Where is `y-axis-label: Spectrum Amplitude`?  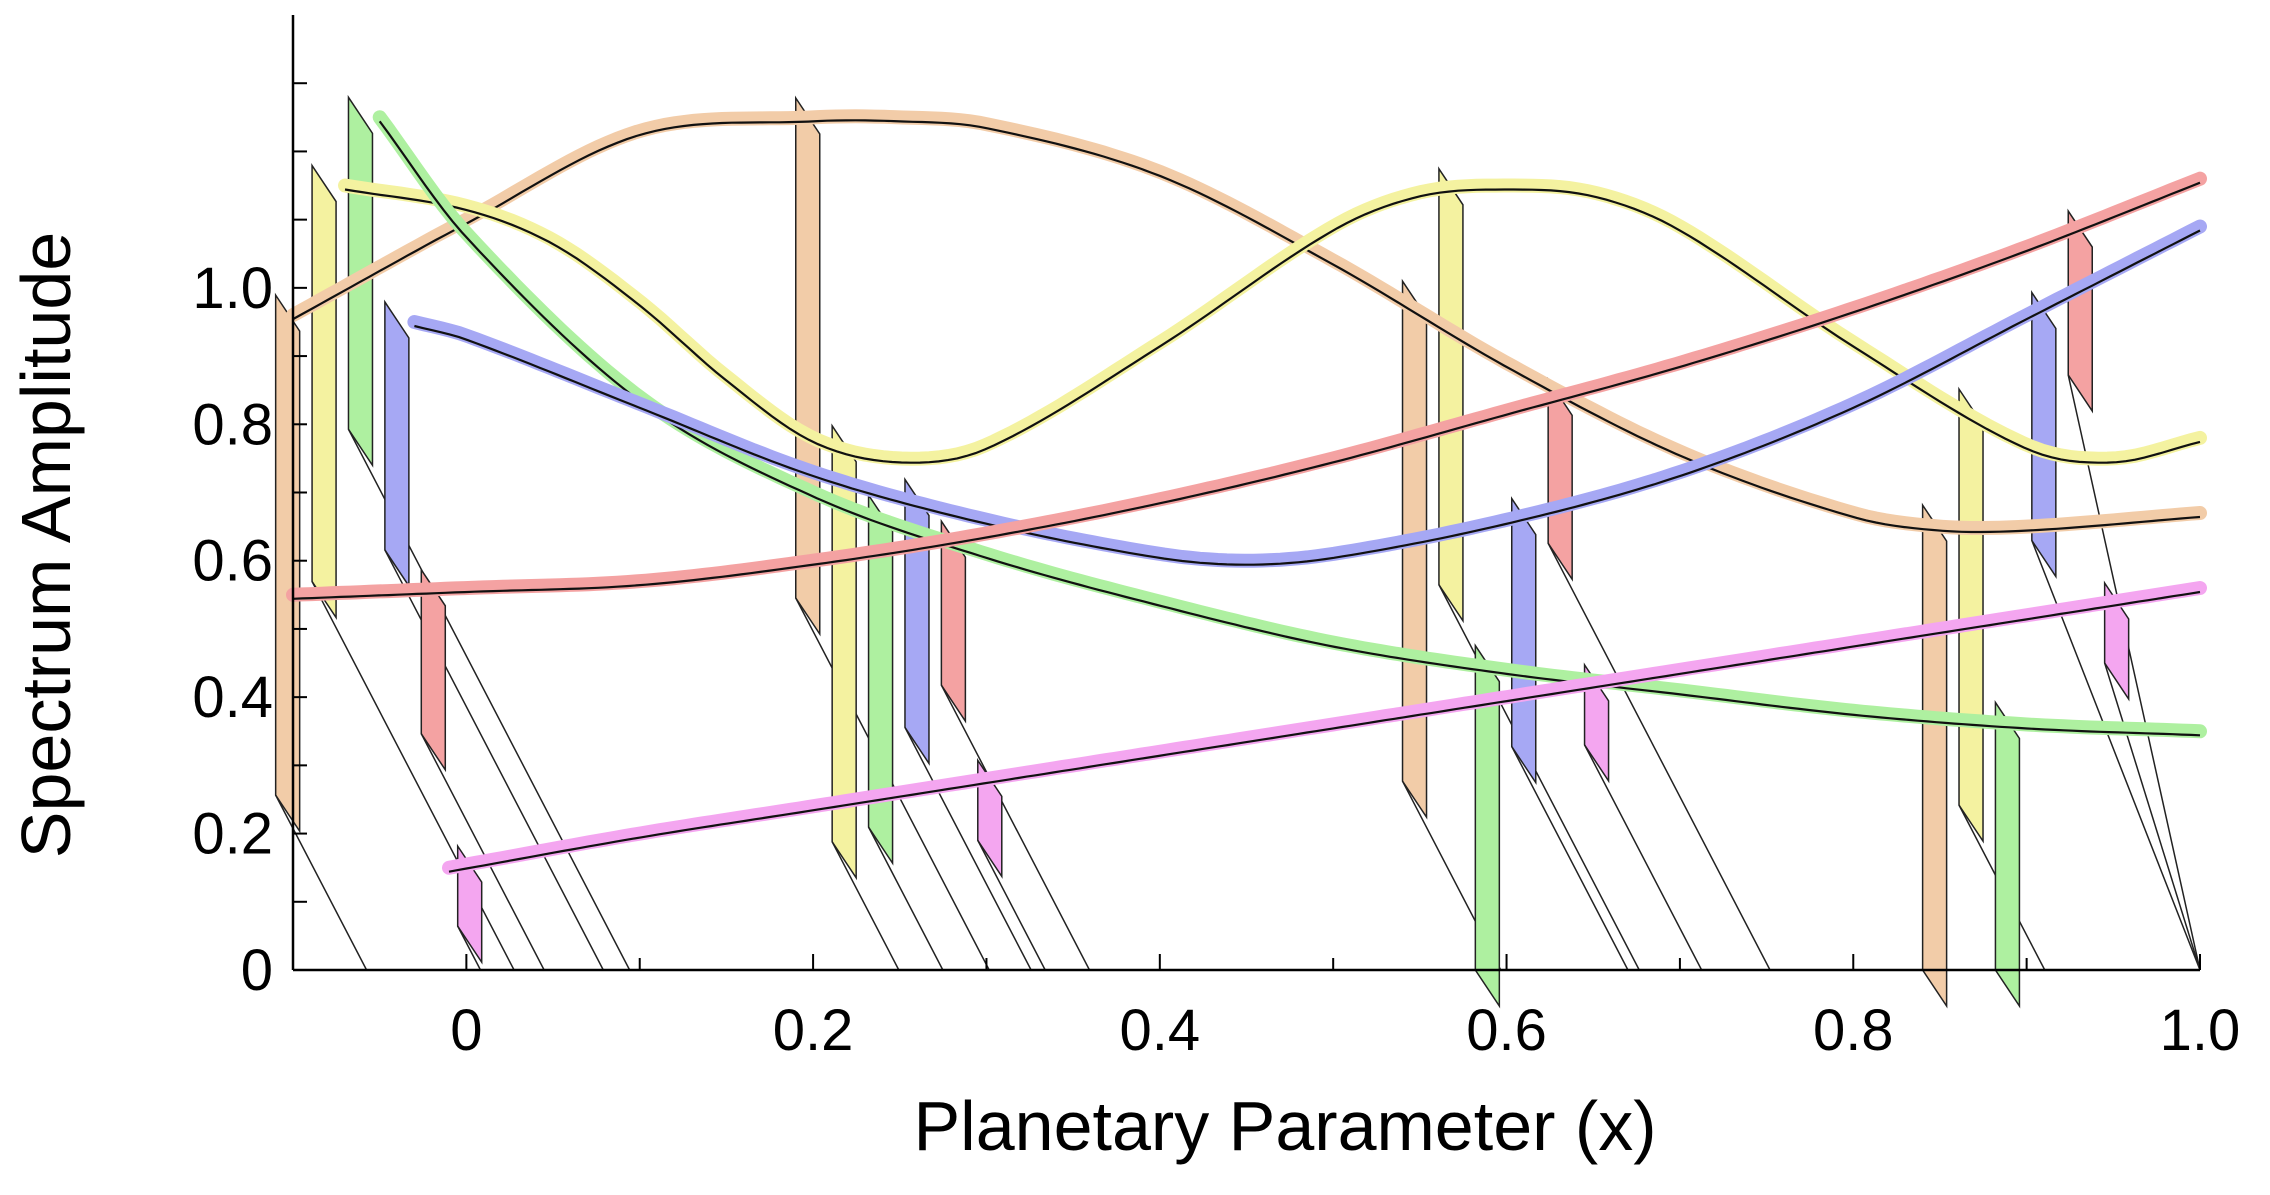
y-axis-label: Spectrum Amplitude is located at coordinates (46, 545).